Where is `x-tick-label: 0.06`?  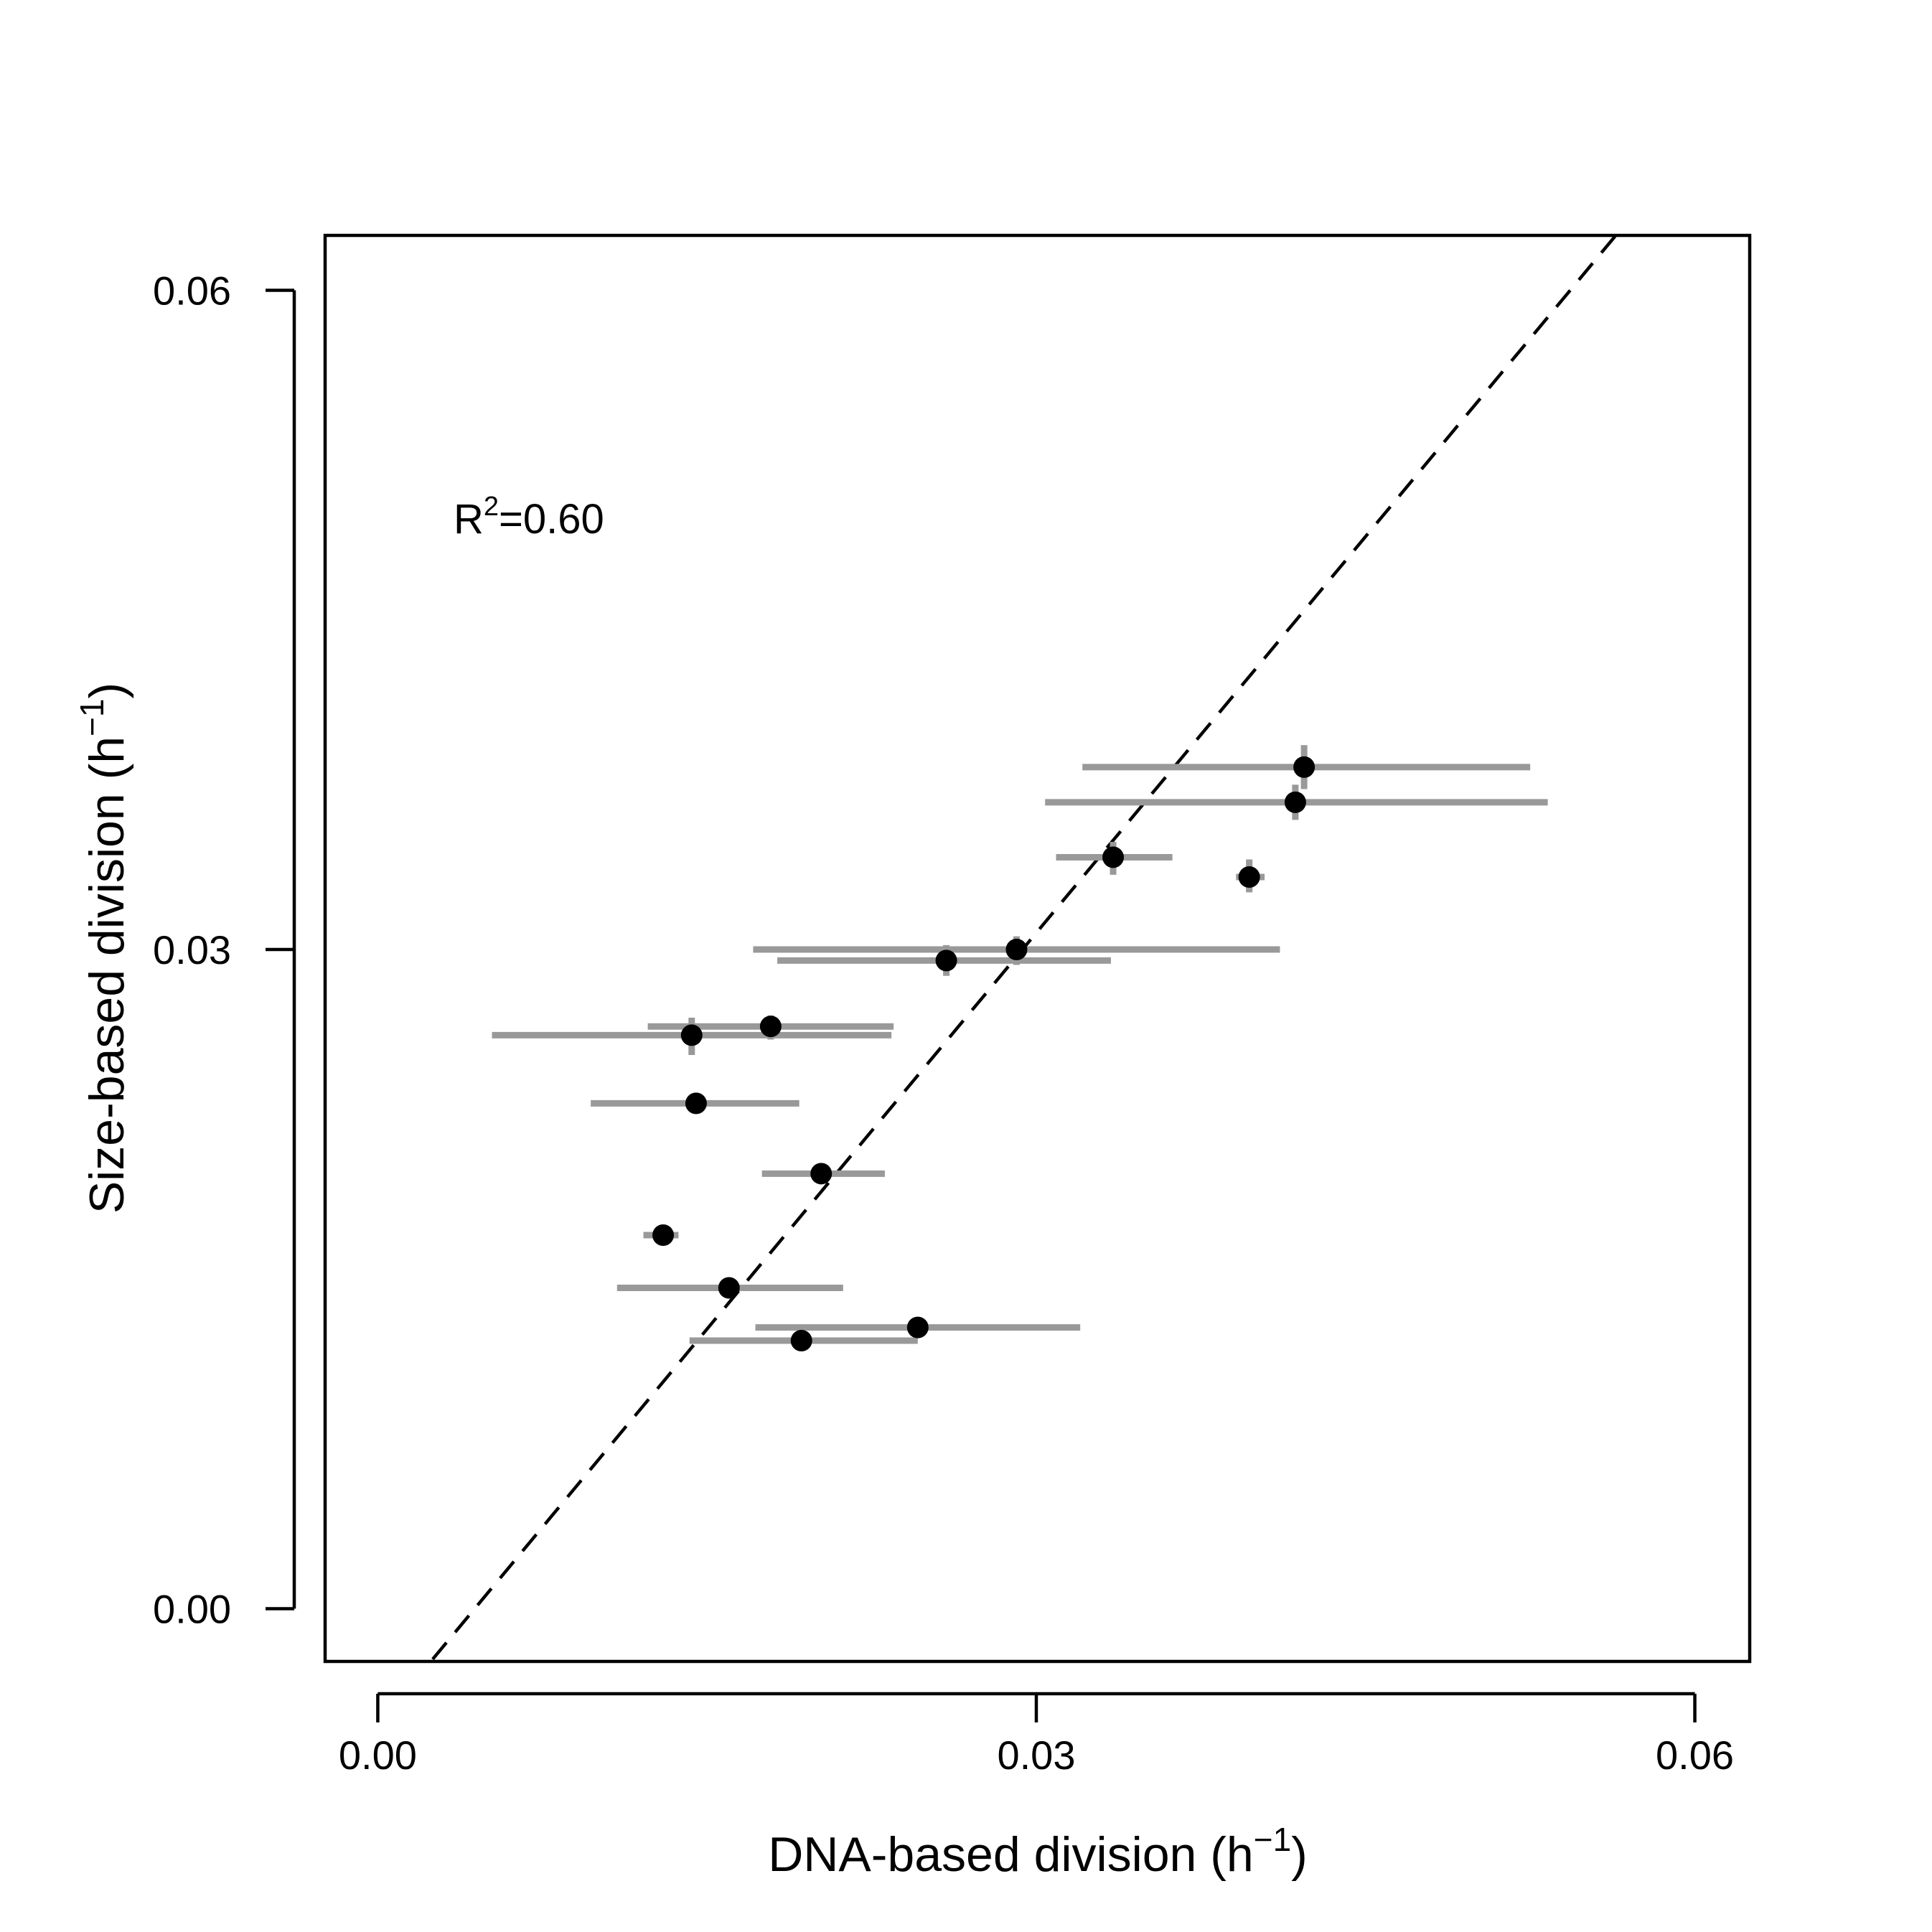 x-tick-label: 0.06 is located at coordinates (1695, 1755).